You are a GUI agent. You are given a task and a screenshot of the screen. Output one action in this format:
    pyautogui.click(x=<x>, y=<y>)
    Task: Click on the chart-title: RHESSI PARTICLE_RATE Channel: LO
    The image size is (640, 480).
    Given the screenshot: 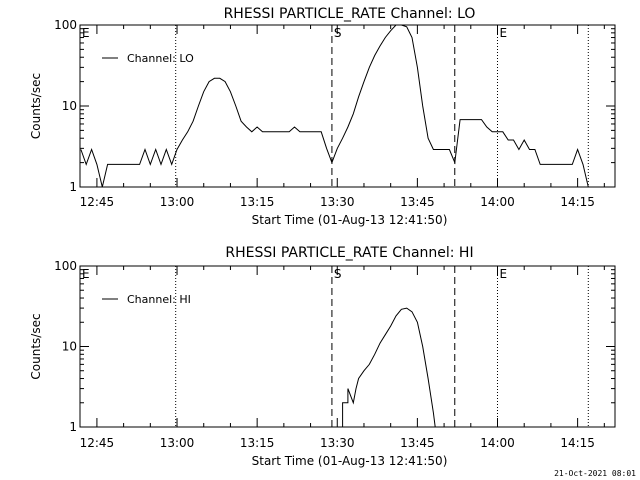 What is the action you would take?
    pyautogui.click(x=350, y=14)
    